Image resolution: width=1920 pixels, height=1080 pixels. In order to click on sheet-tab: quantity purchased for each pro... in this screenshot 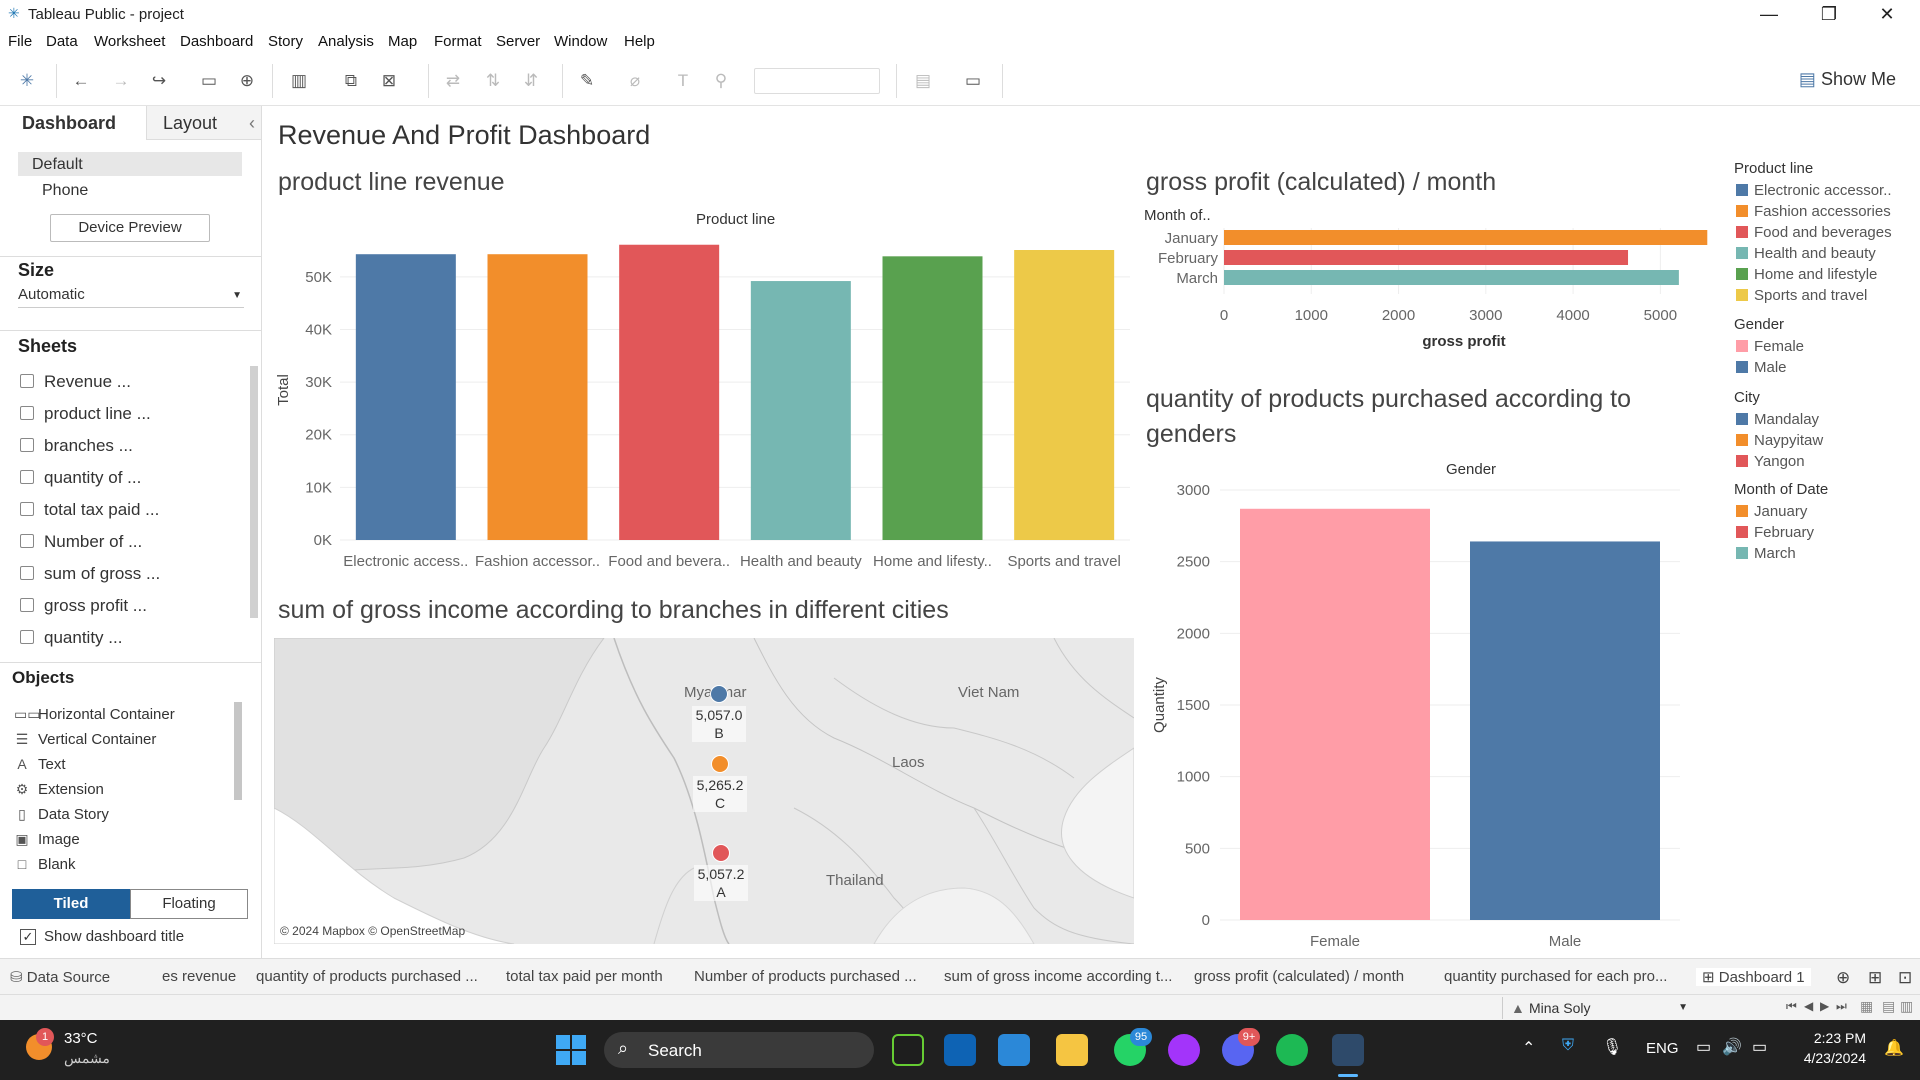, I will do `click(1556, 976)`.